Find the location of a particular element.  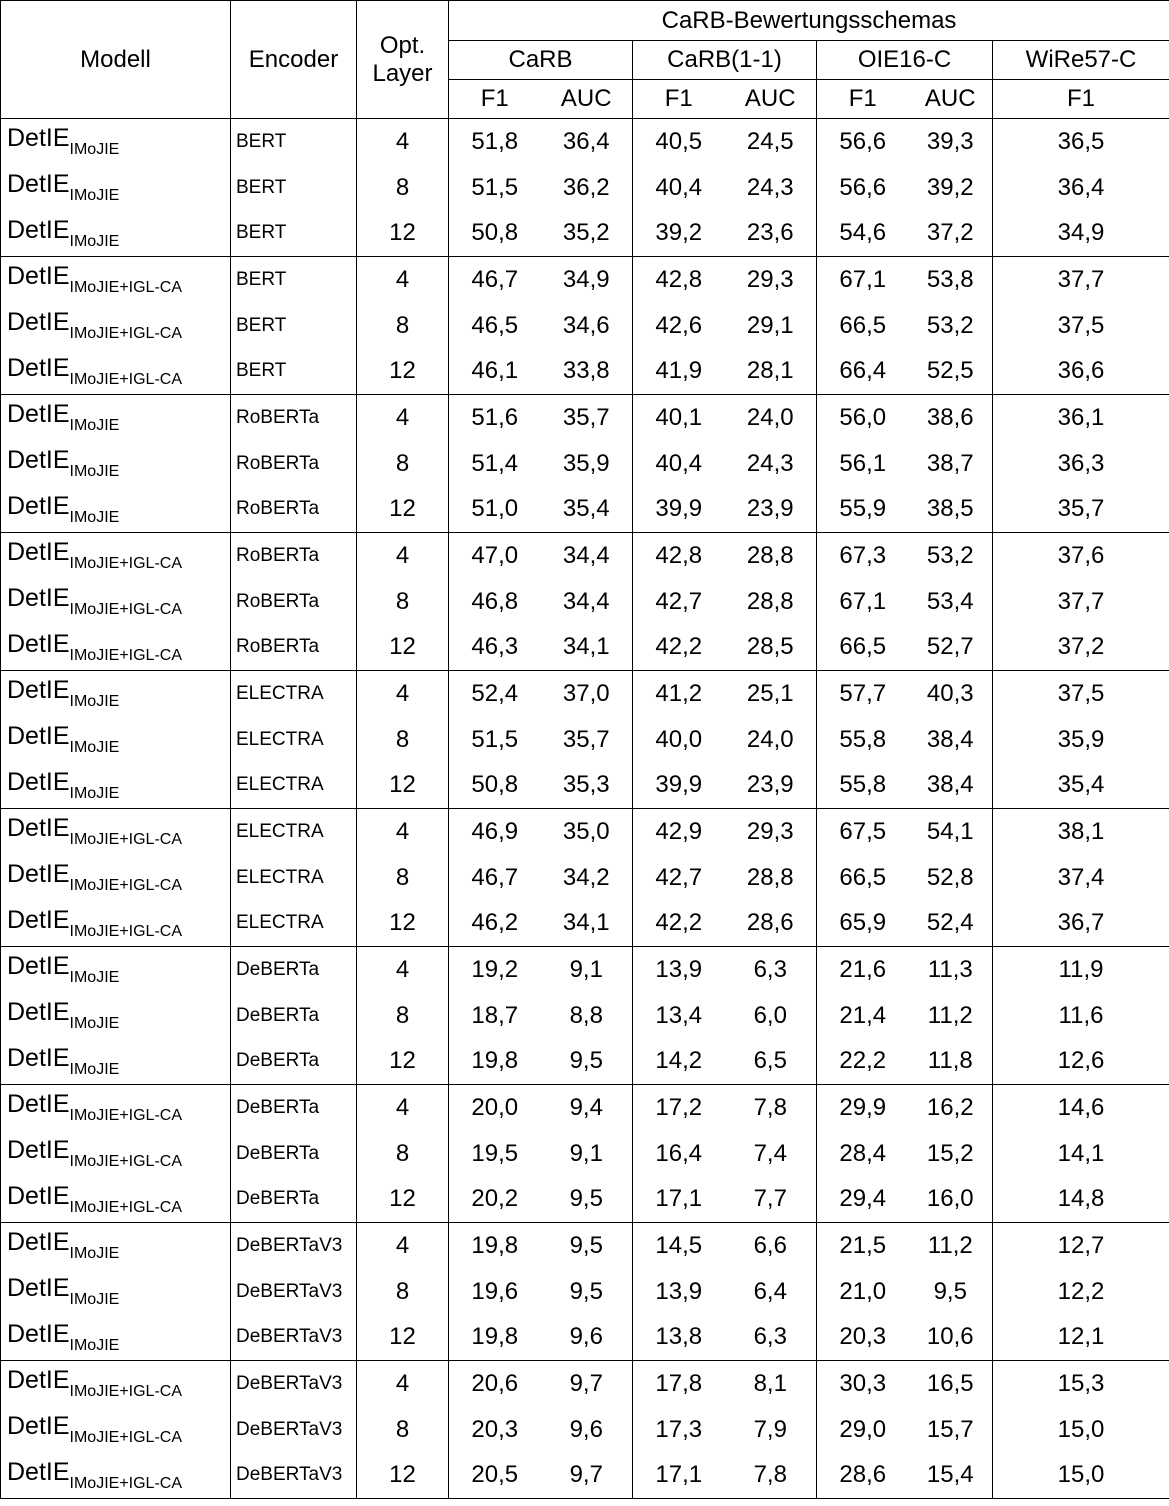

cell-carb11-f1: 42,2 is located at coordinates (679, 647).